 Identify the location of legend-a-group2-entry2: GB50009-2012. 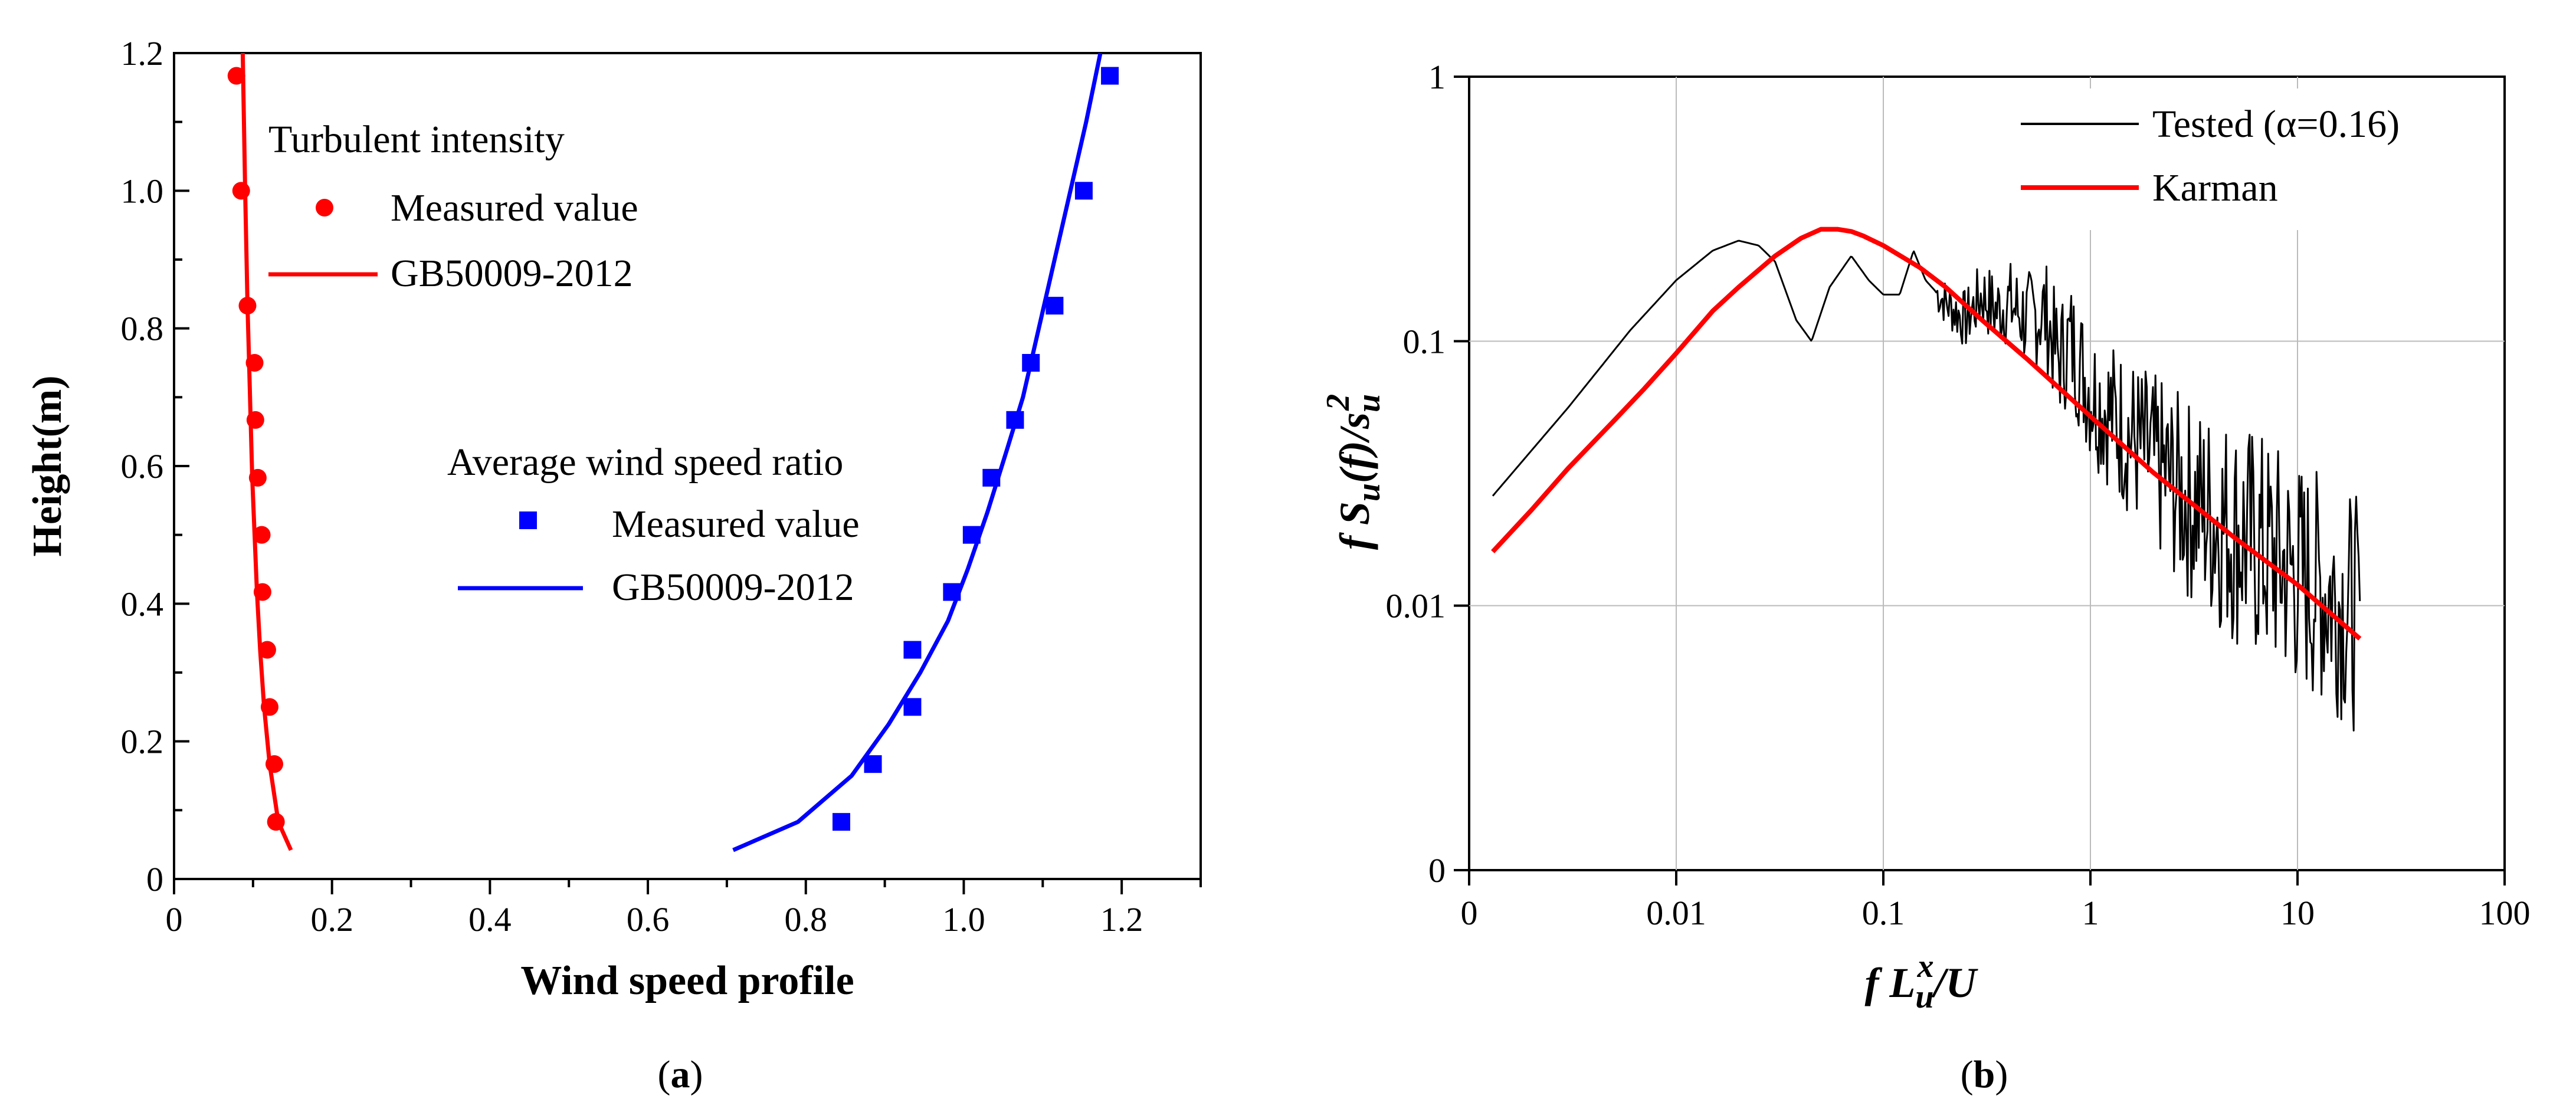
(733, 587).